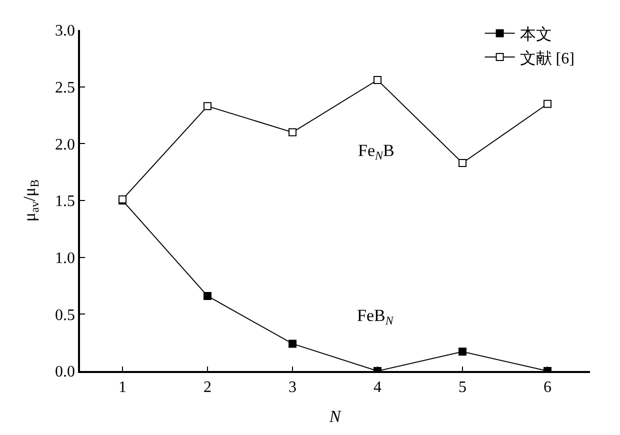 Image resolution: width=620 pixels, height=435 pixels. Describe the element at coordinates (462, 387) in the screenshot. I see `x-tick-label: 5` at that location.